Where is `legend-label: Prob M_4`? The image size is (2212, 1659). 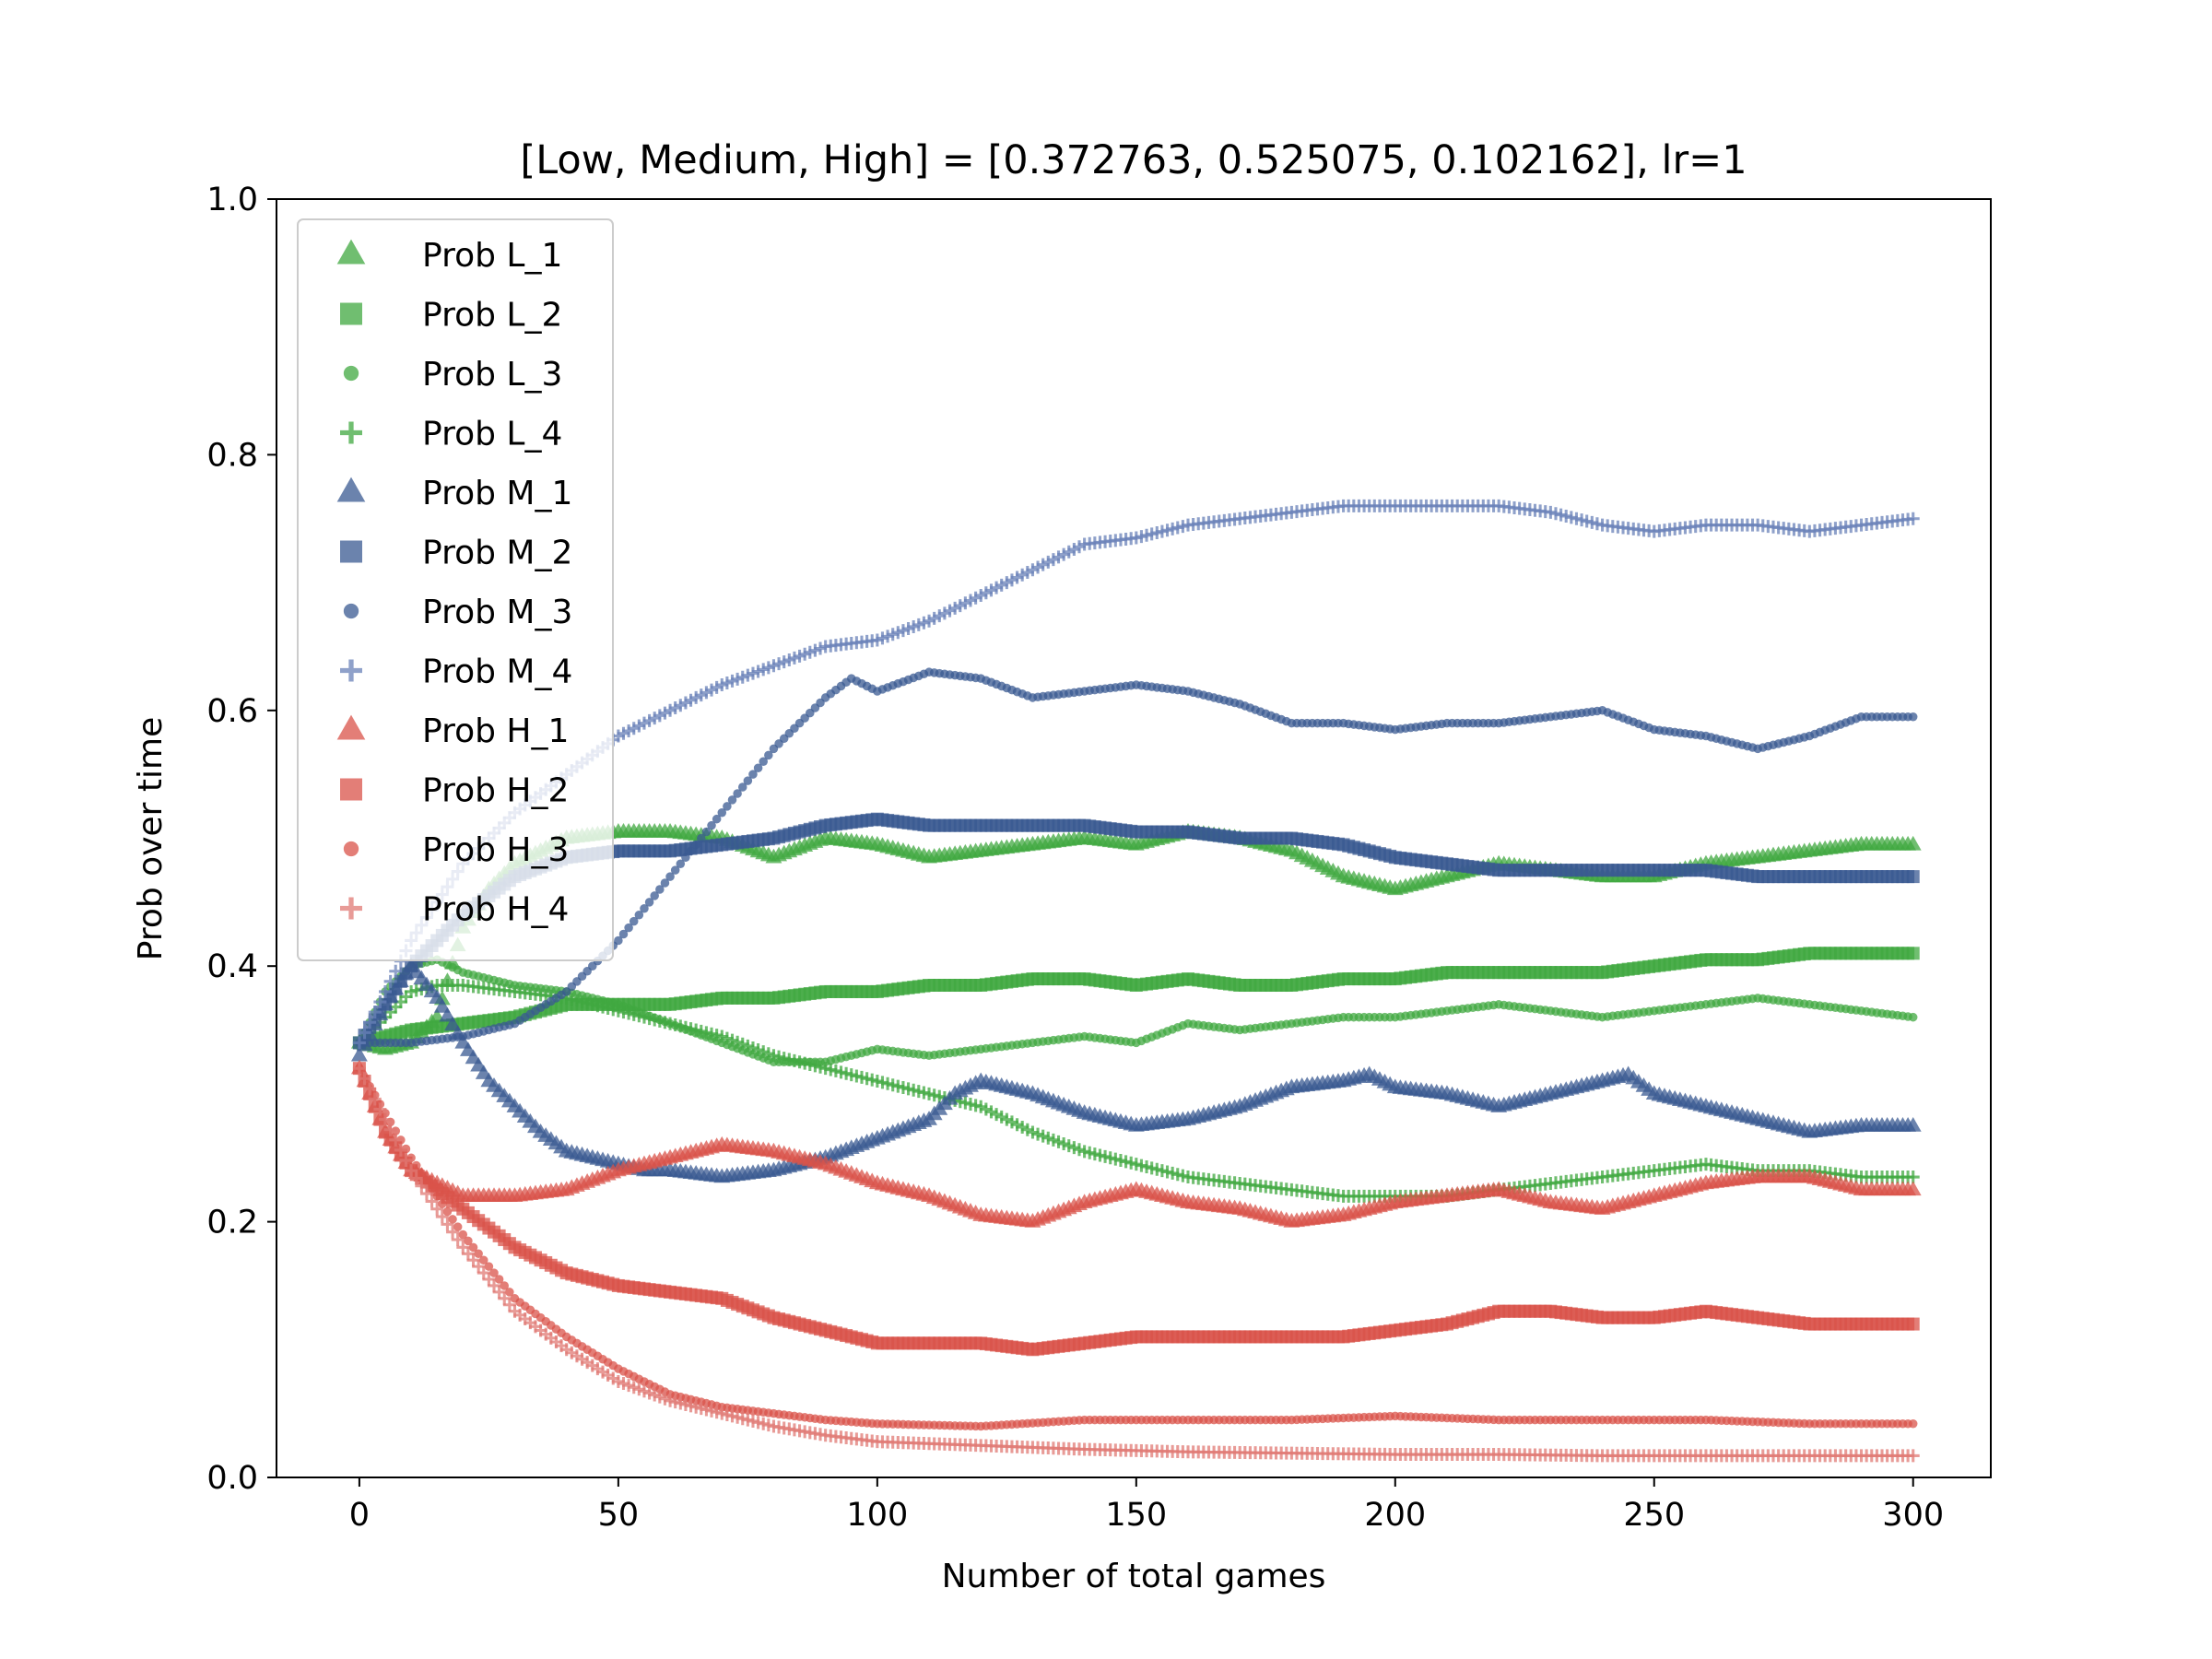
legend-label: Prob M_4 is located at coordinates (497, 672).